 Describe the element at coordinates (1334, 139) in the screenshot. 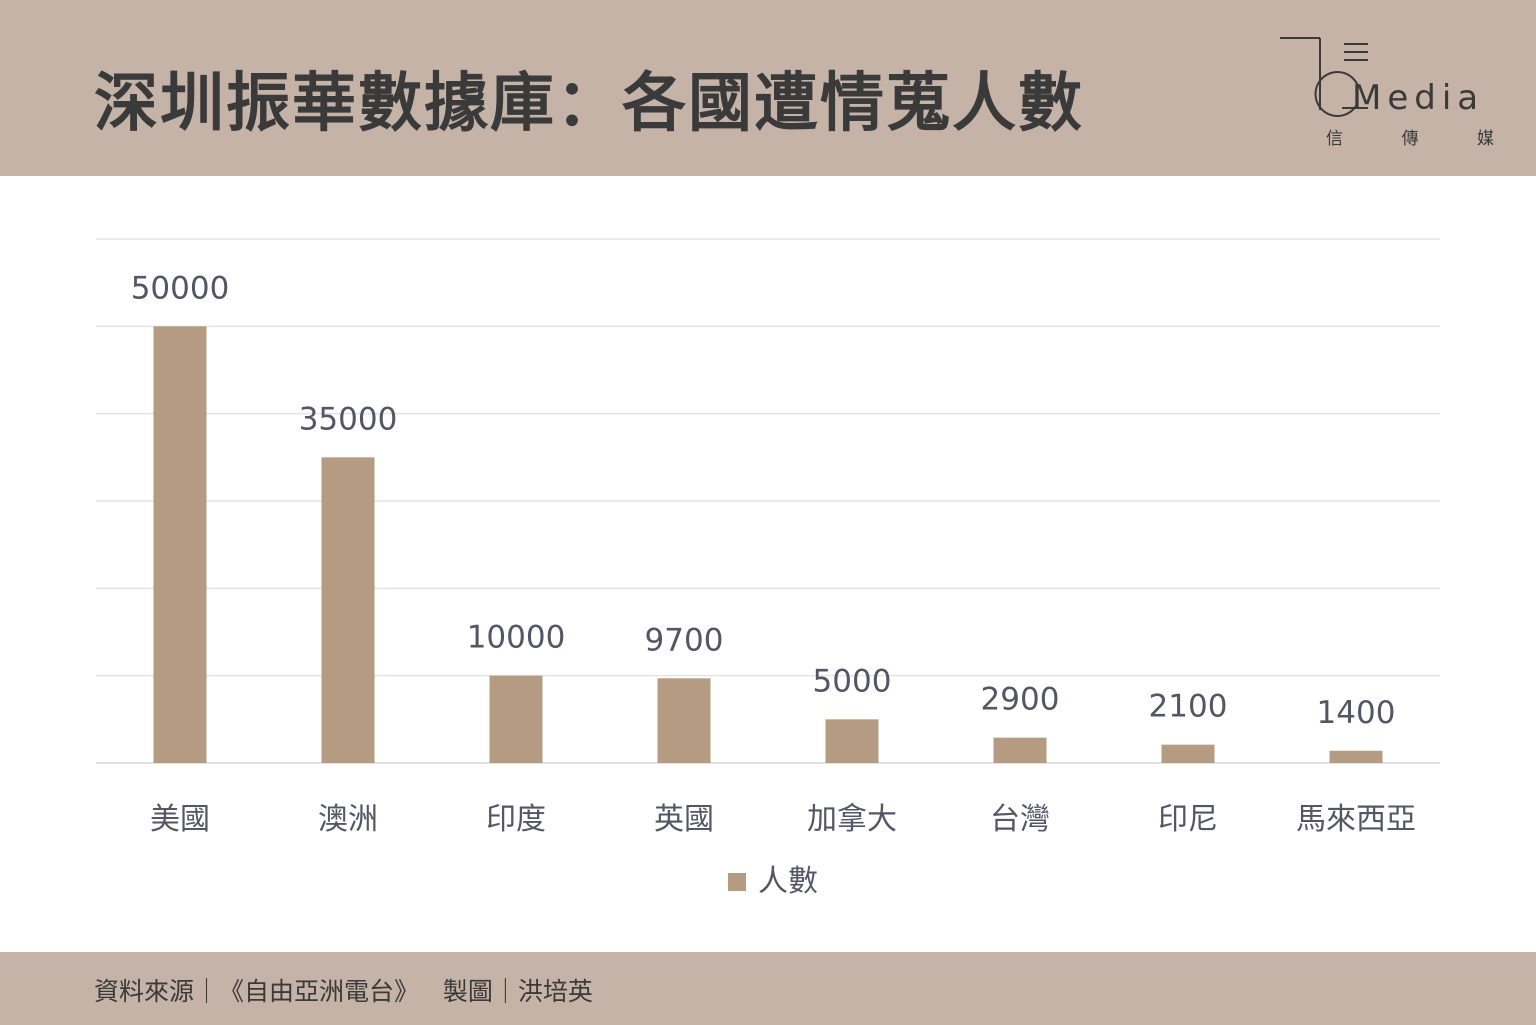

I see `logo-sub-char: 信` at that location.